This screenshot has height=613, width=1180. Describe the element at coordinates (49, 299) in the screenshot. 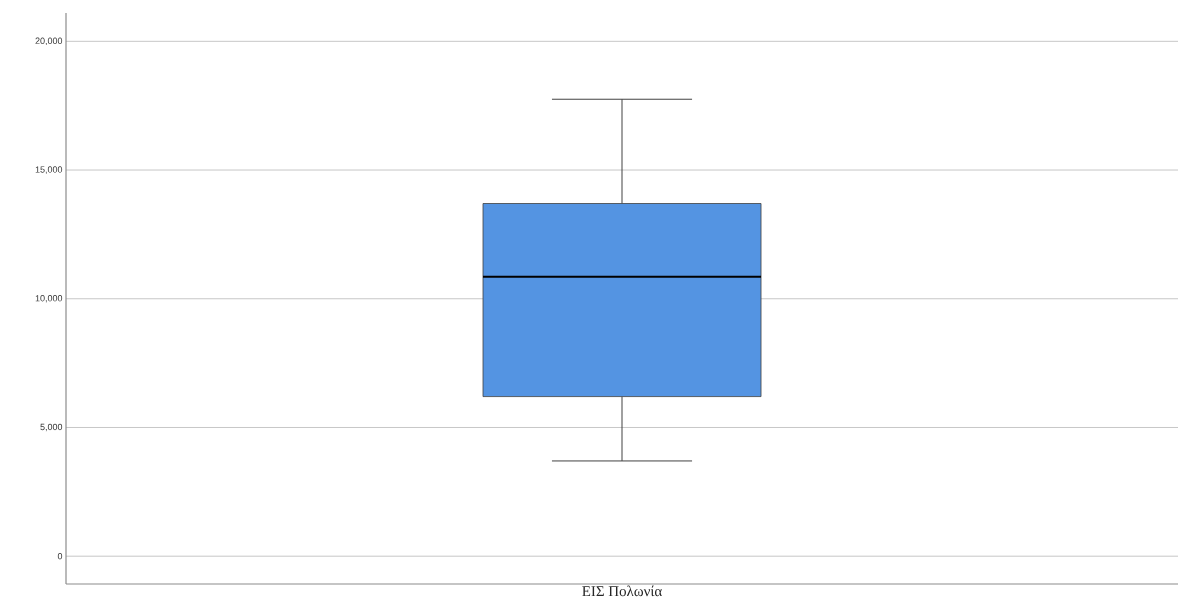

I see `y-tick-label: 10,000` at that location.